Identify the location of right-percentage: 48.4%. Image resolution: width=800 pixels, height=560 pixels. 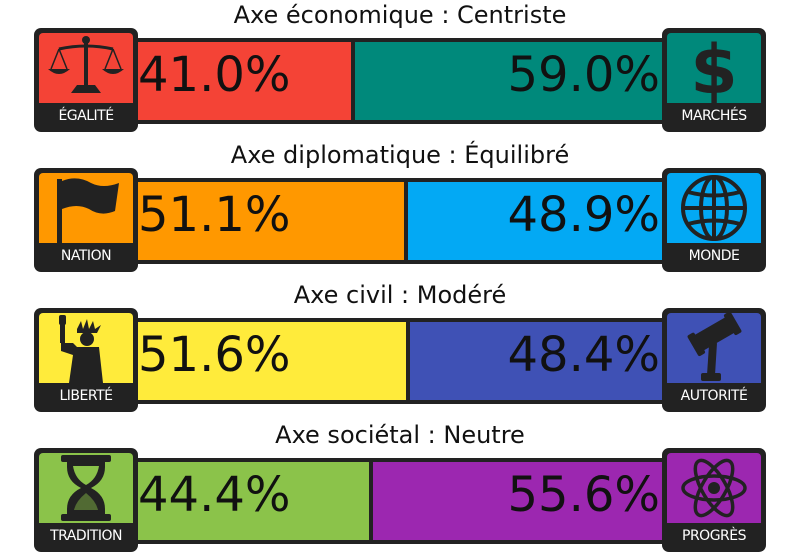
(583, 355).